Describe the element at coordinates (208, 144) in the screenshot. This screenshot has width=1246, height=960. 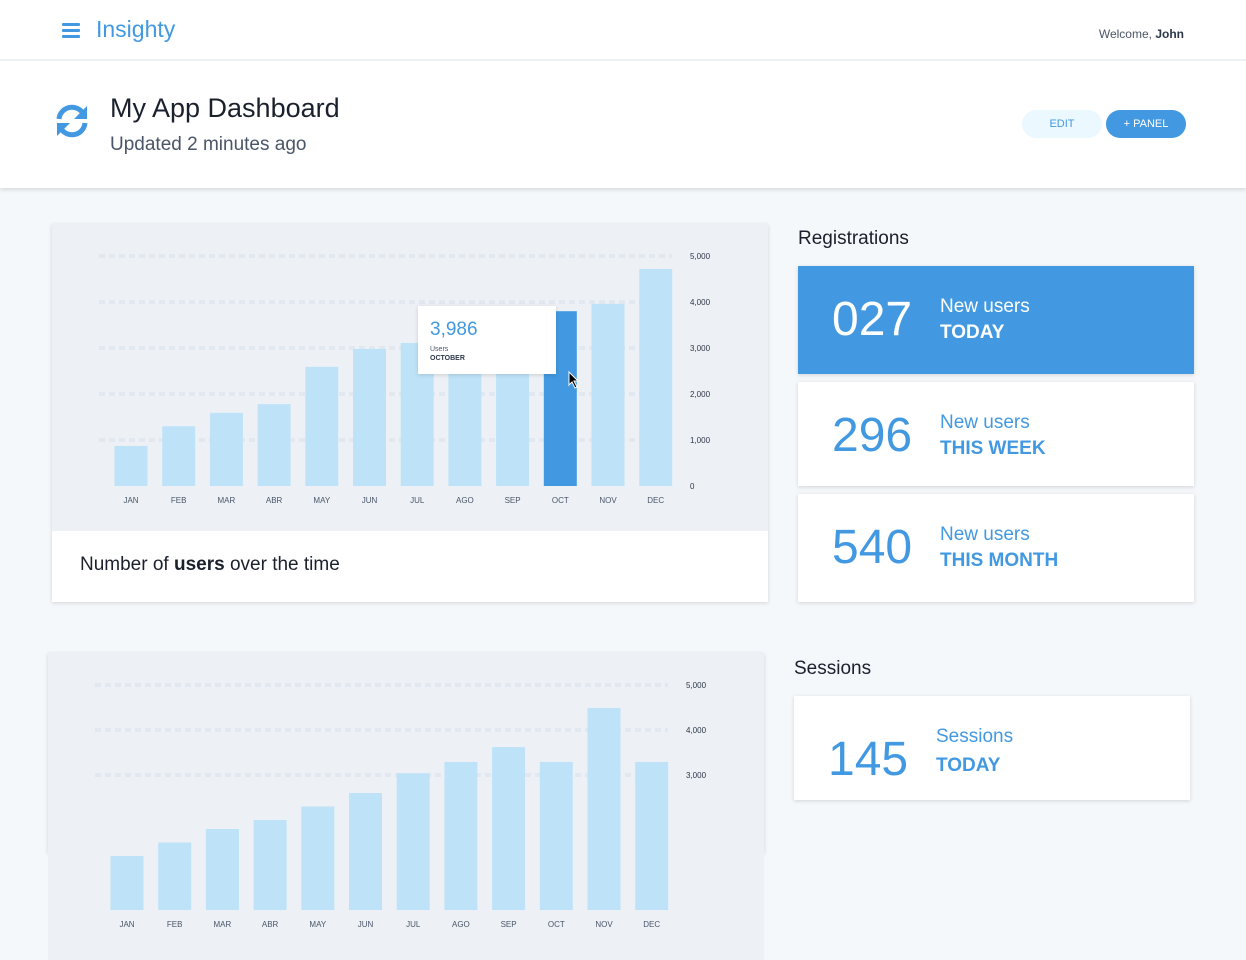
I see `updated-status: Updated 2 minutes ago` at that location.